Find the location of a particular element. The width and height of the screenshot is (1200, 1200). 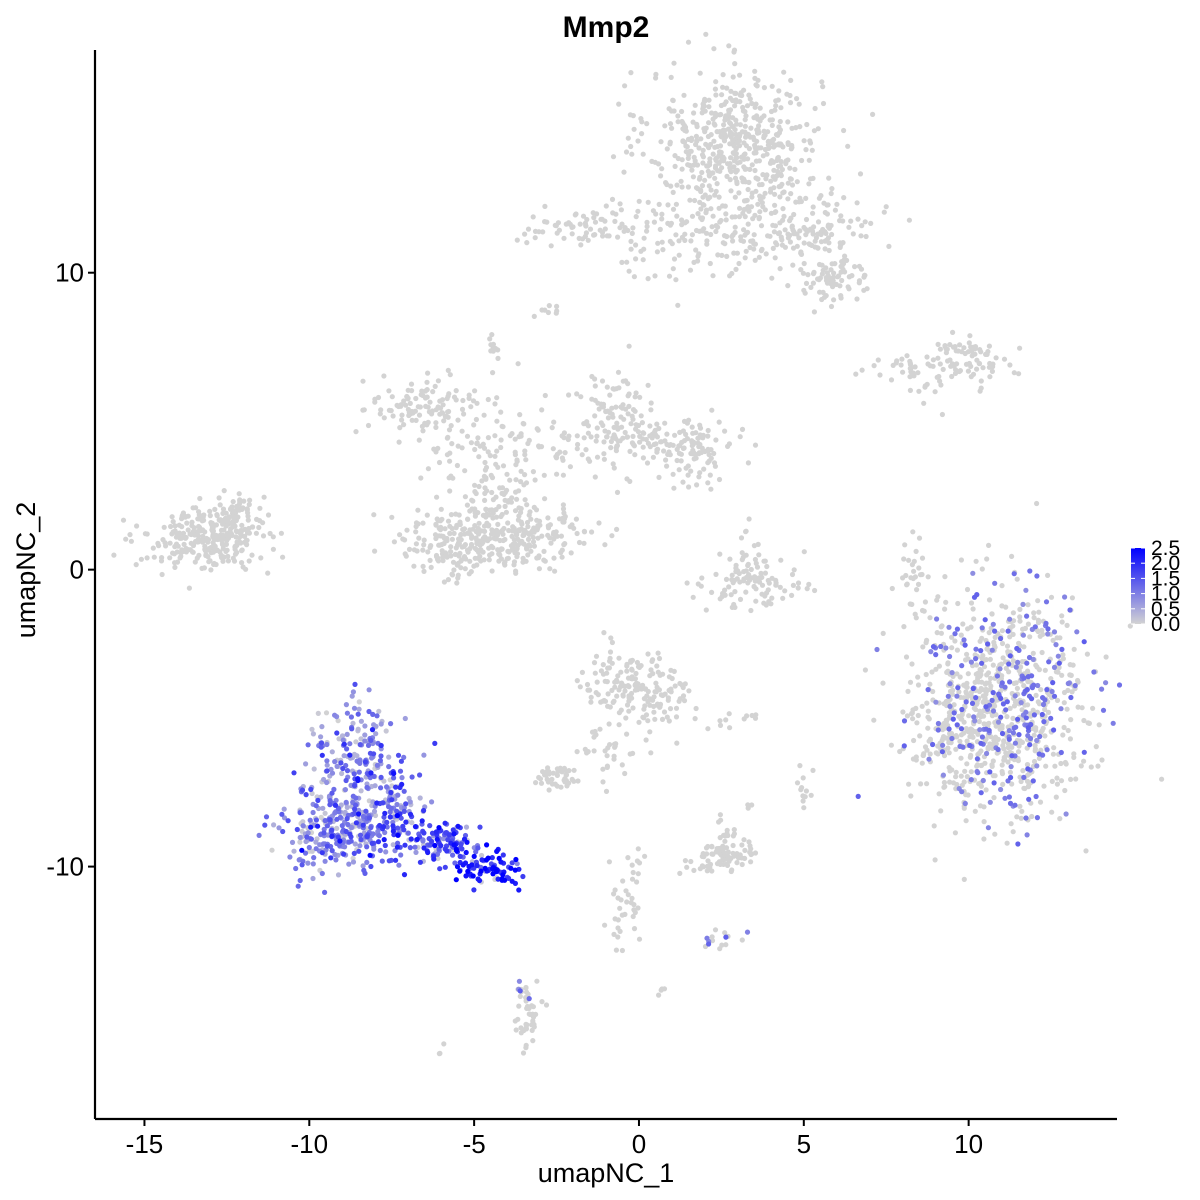

y-tick-label: -10 is located at coordinates (65, 867).